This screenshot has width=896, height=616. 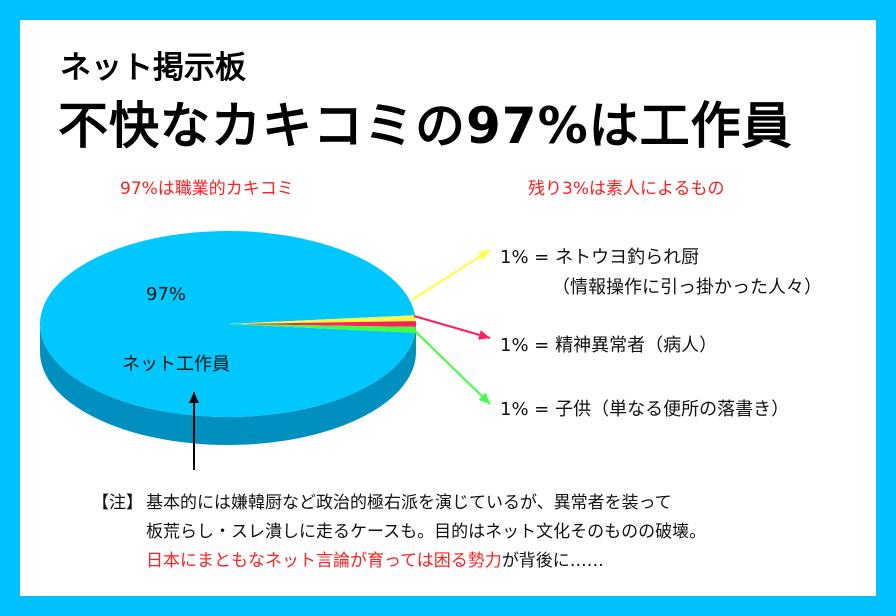 What do you see at coordinates (426, 532) in the screenshot?
I see `note-line-2: 板荒らし・スレ潰しに走るケースも。目的はネット文化そのものの破壊。` at bounding box center [426, 532].